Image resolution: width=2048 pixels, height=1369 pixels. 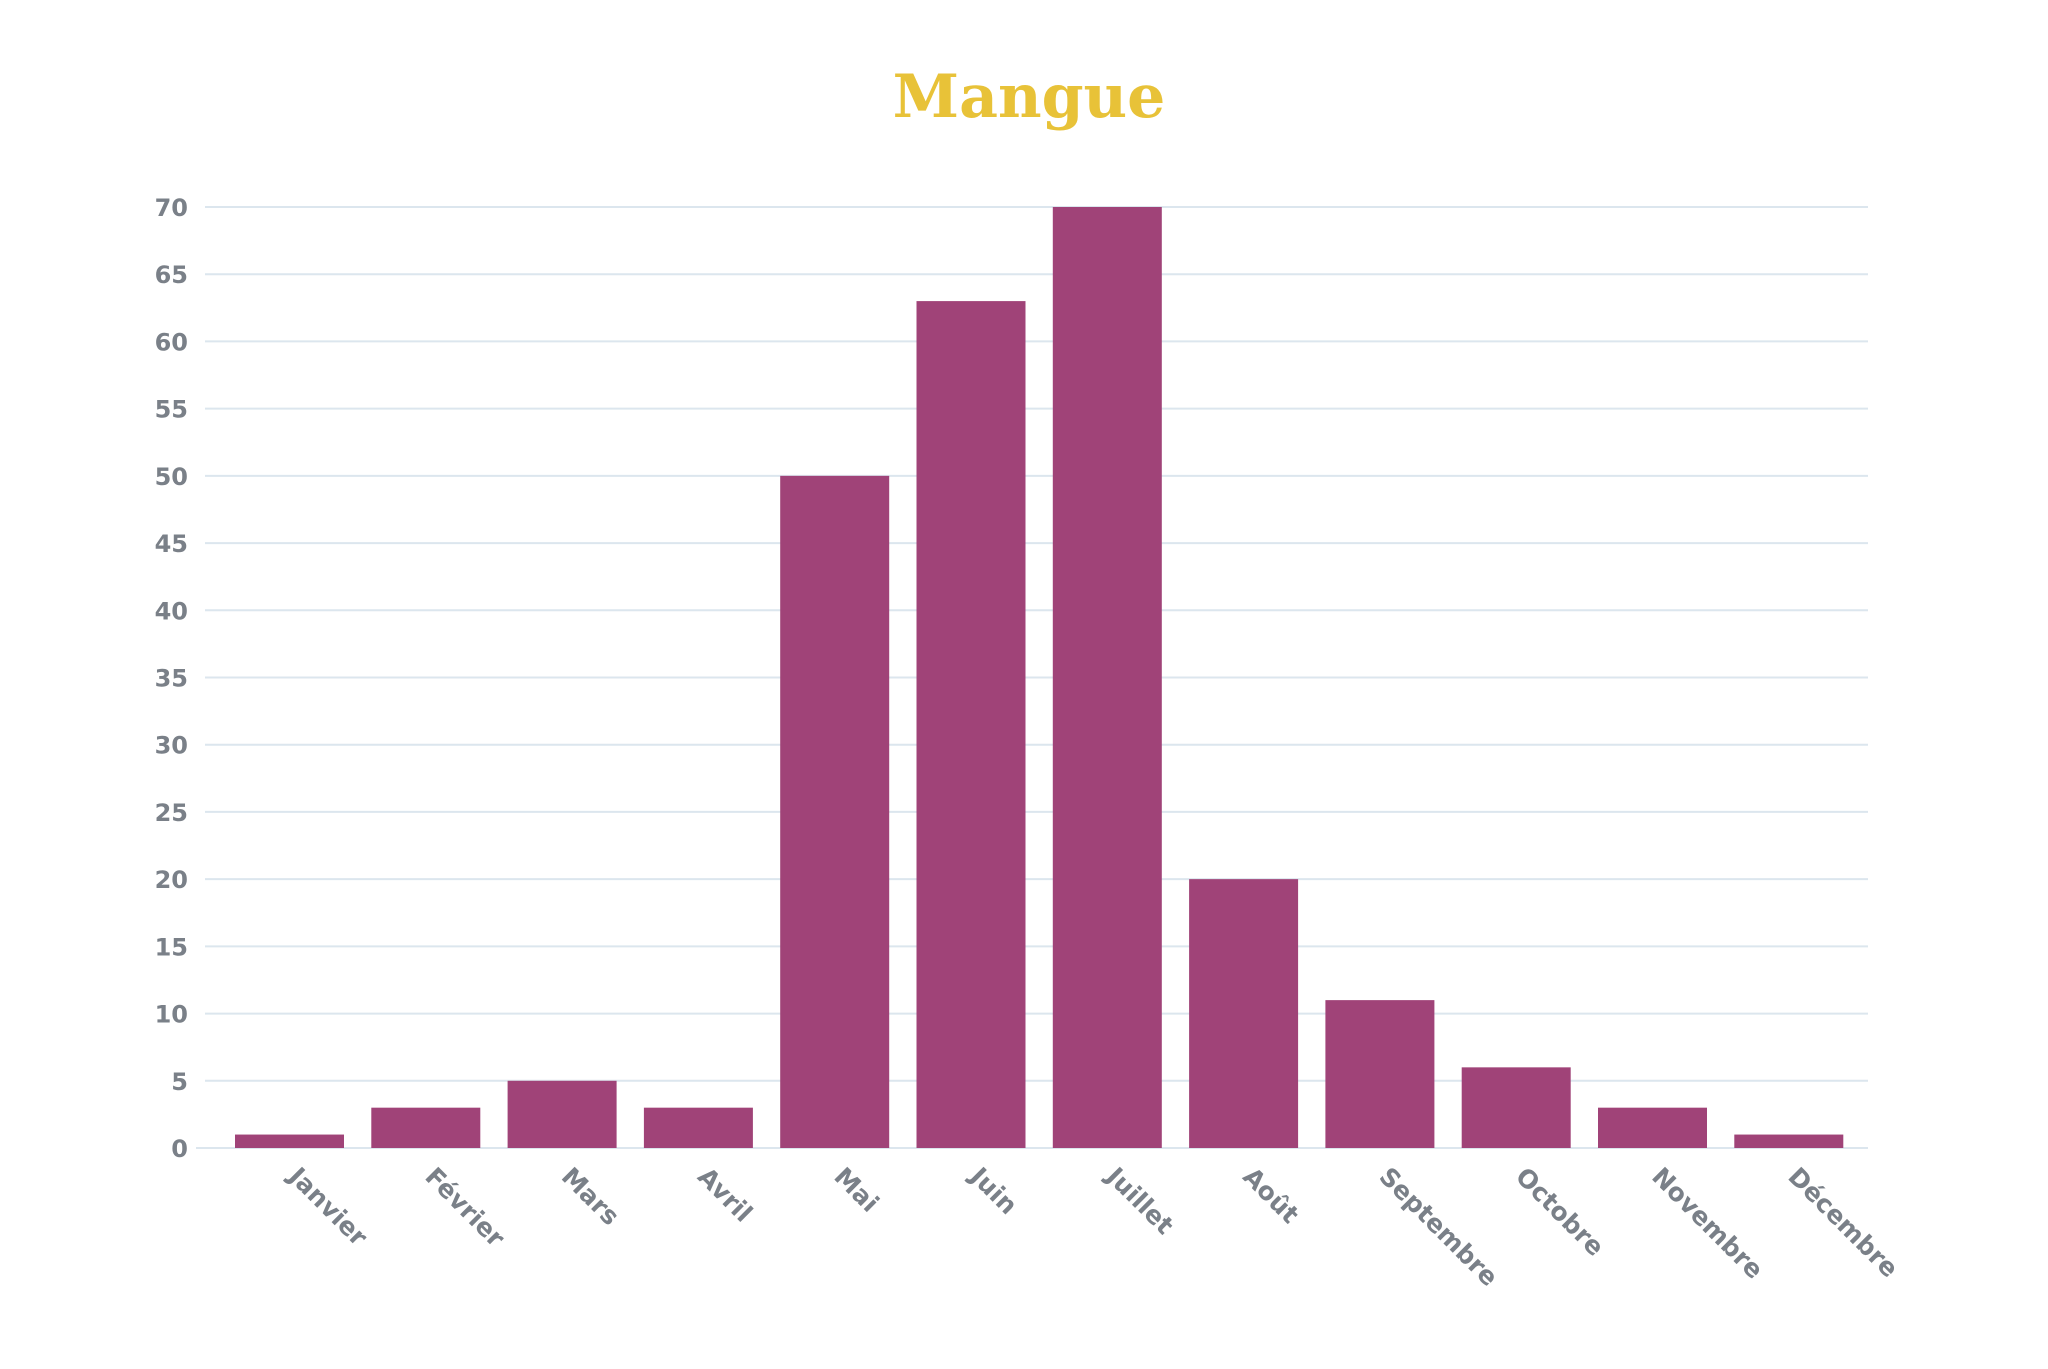 I want to click on x-tick-label: Décembre, so click(x=1843, y=1222).